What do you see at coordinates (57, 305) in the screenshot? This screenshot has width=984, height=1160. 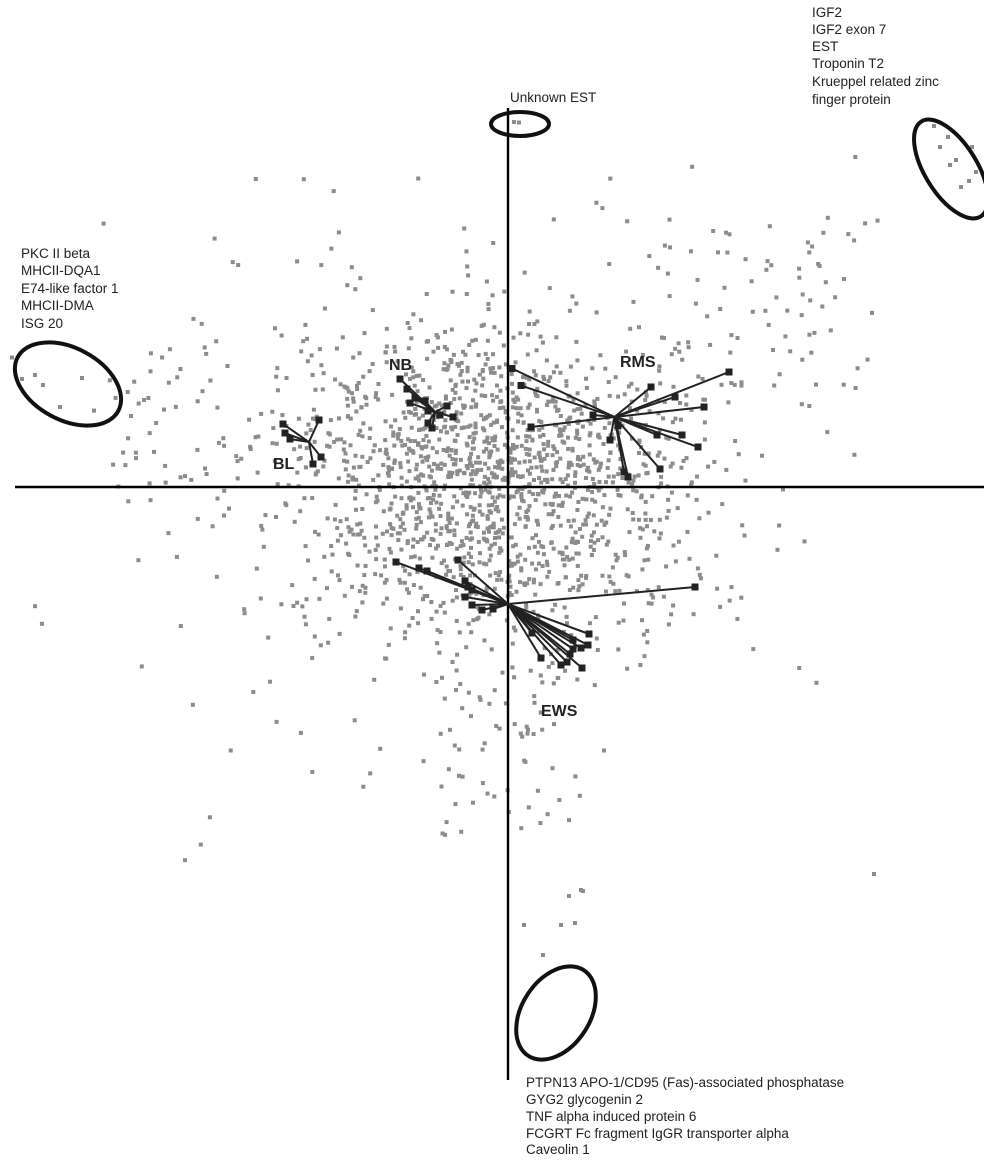 I see `annotation-line: MHCII-DMA` at bounding box center [57, 305].